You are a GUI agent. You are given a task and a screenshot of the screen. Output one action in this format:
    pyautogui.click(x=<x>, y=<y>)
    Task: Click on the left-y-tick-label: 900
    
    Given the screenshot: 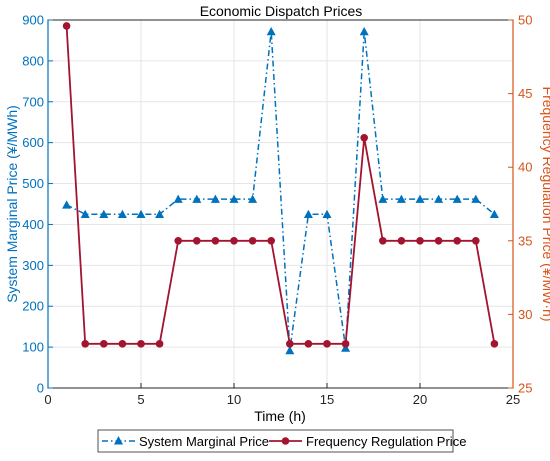 What is the action you would take?
    pyautogui.click(x=33, y=20)
    